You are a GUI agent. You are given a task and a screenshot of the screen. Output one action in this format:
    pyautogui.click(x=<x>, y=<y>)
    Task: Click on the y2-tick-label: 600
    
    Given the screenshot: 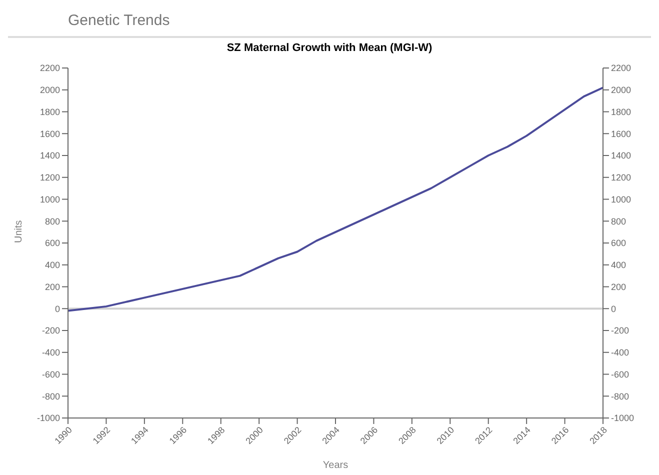 What is the action you would take?
    pyautogui.click(x=618, y=243)
    